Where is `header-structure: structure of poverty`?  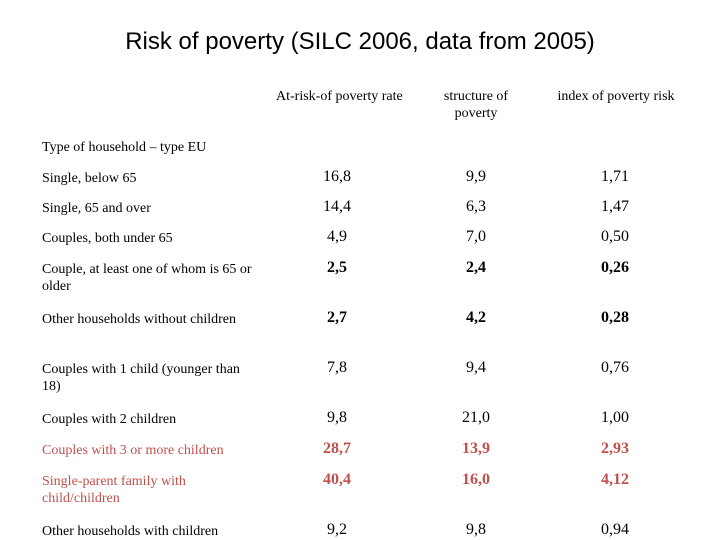
header-structure: structure of poverty is located at coordinates (476, 105).